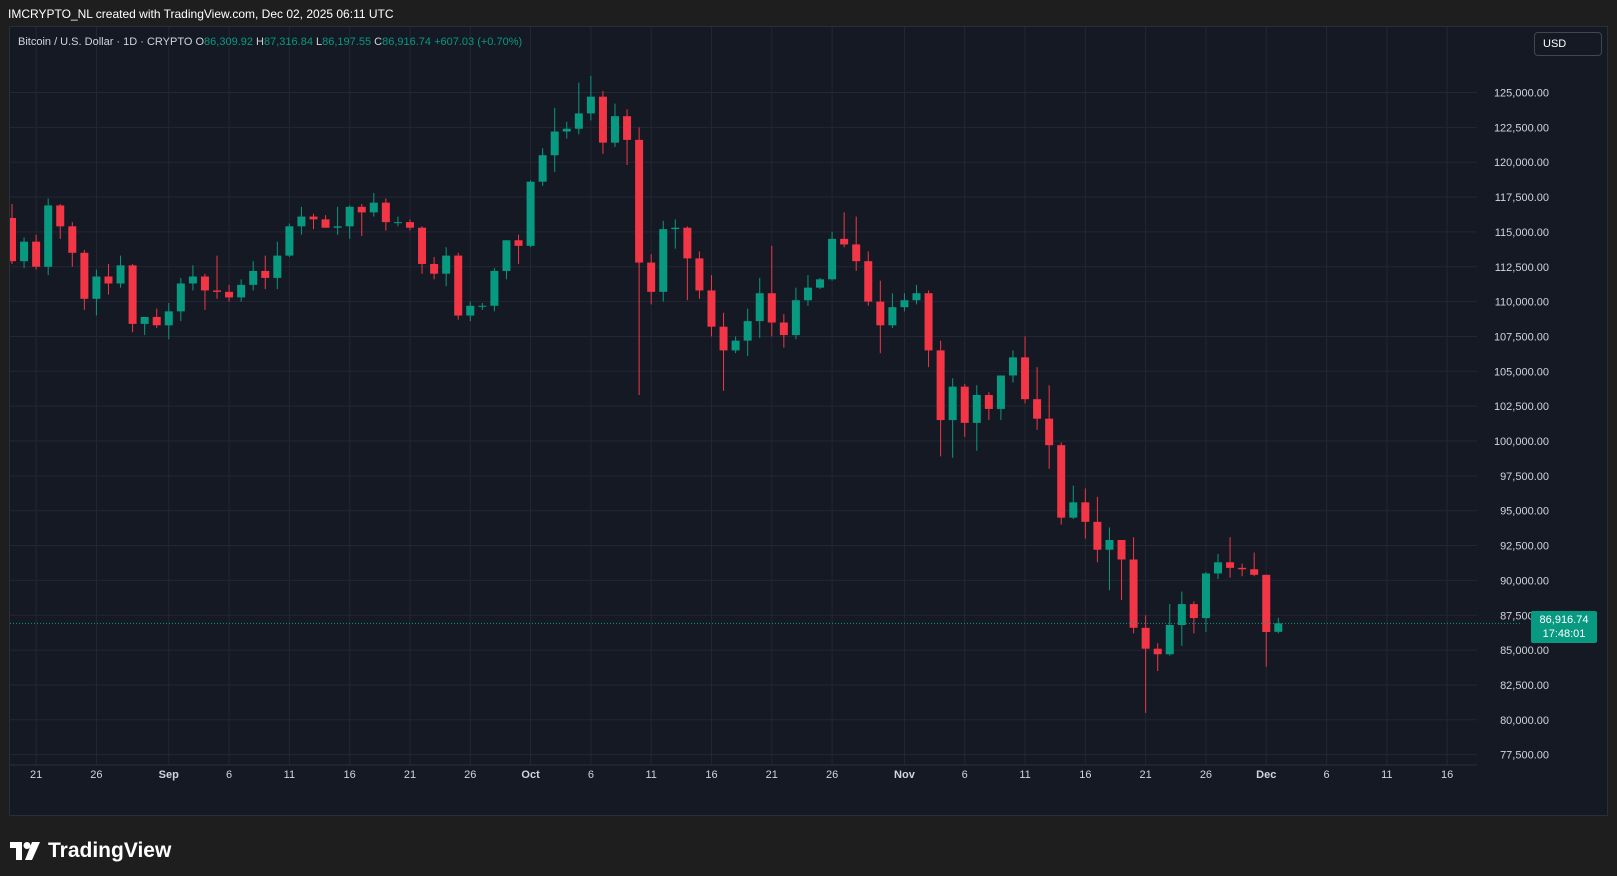 This screenshot has height=876, width=1617. What do you see at coordinates (1524, 477) in the screenshot?
I see `price-axis-label: 97,500.00` at bounding box center [1524, 477].